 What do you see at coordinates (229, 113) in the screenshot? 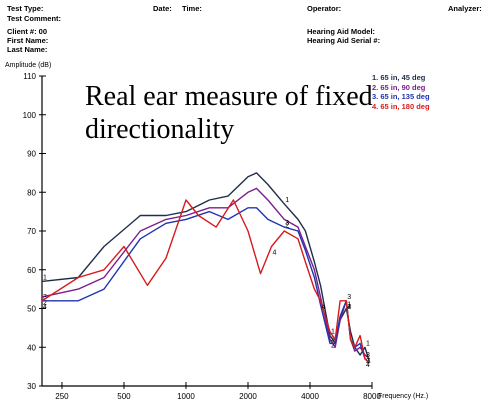
I see `chart-title: Real ear measure of fixed directionality` at bounding box center [229, 113].